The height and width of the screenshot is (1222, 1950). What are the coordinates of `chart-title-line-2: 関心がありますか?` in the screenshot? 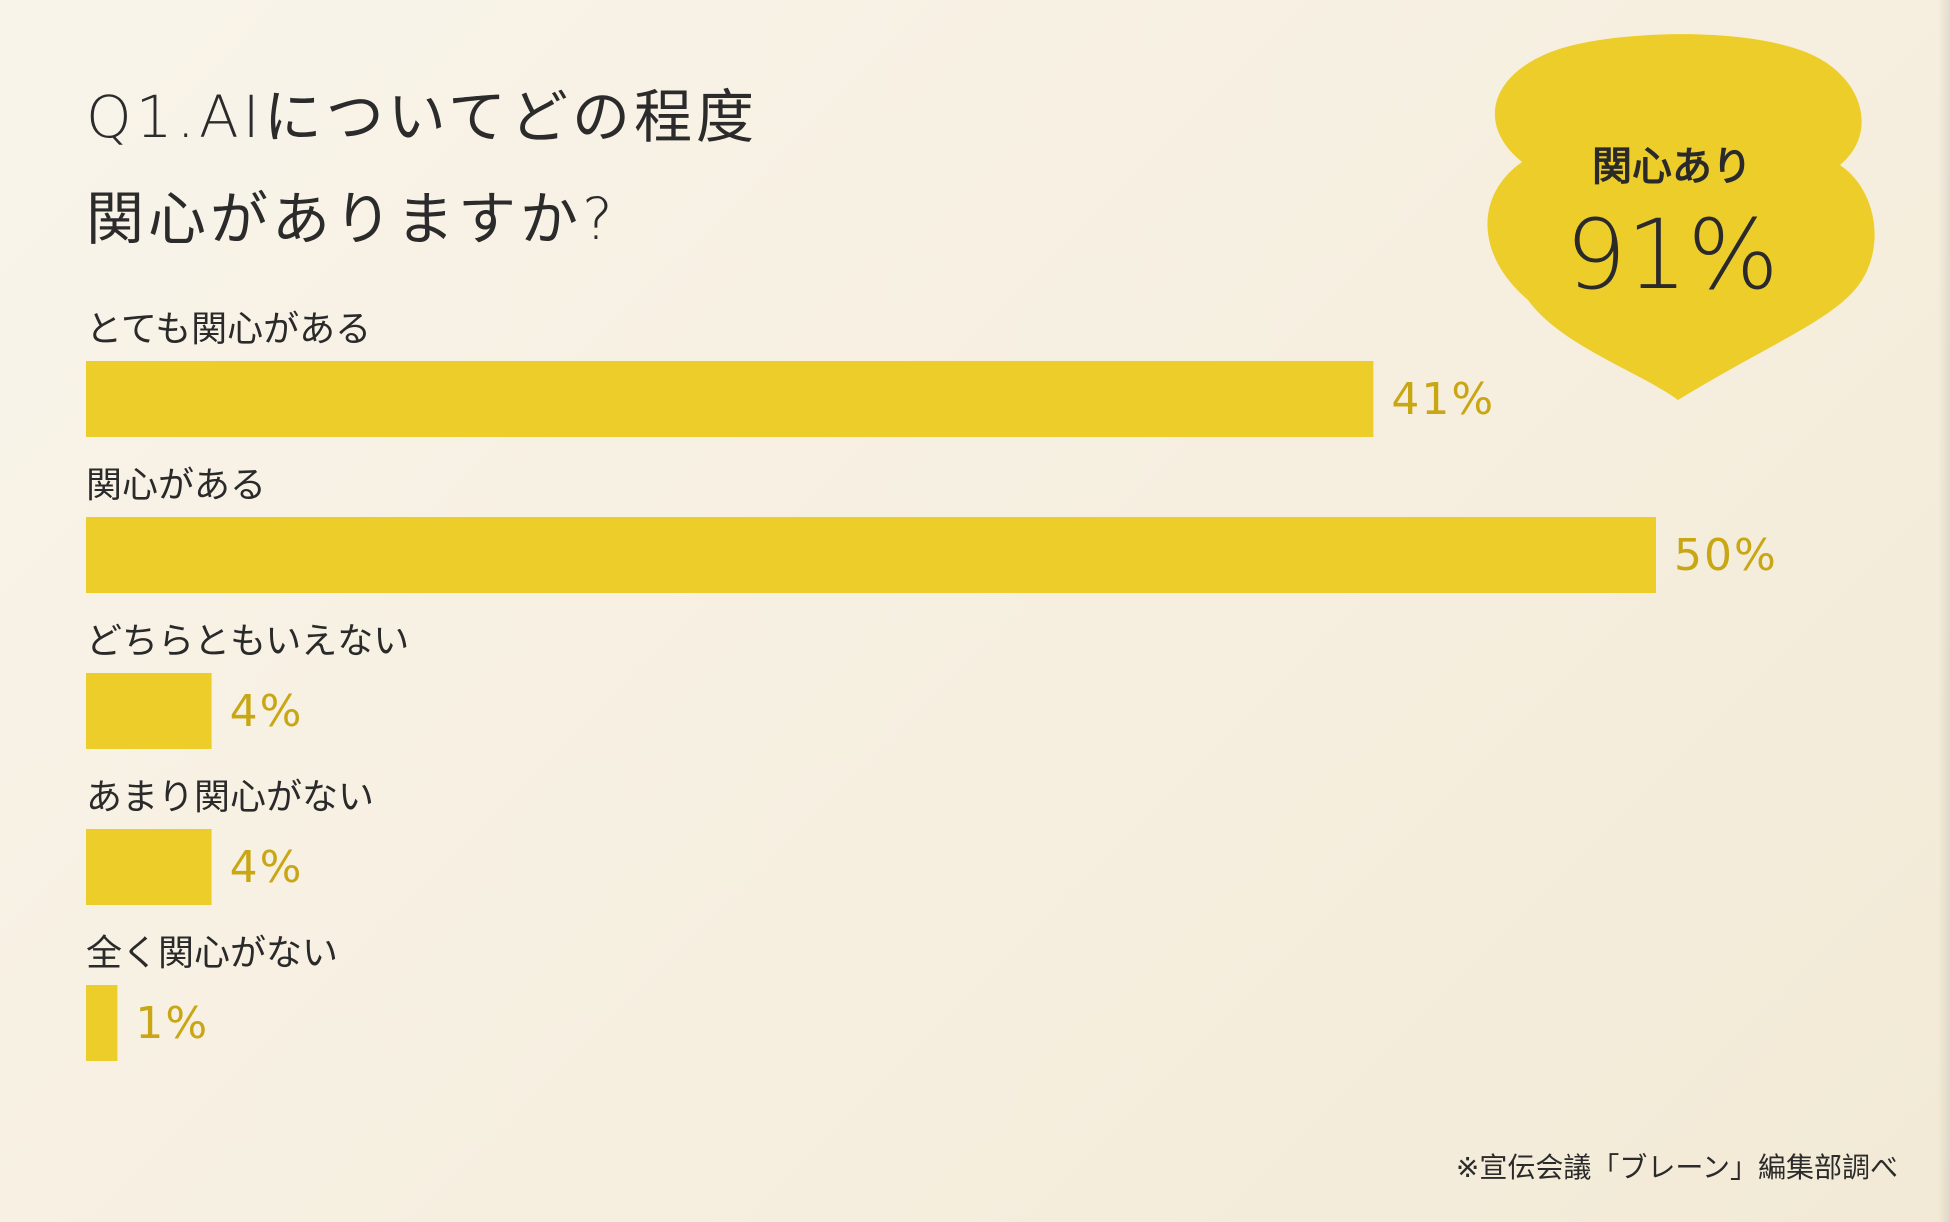 It's located at (351, 219).